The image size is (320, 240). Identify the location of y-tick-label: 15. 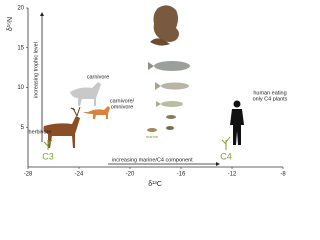
(20, 48).